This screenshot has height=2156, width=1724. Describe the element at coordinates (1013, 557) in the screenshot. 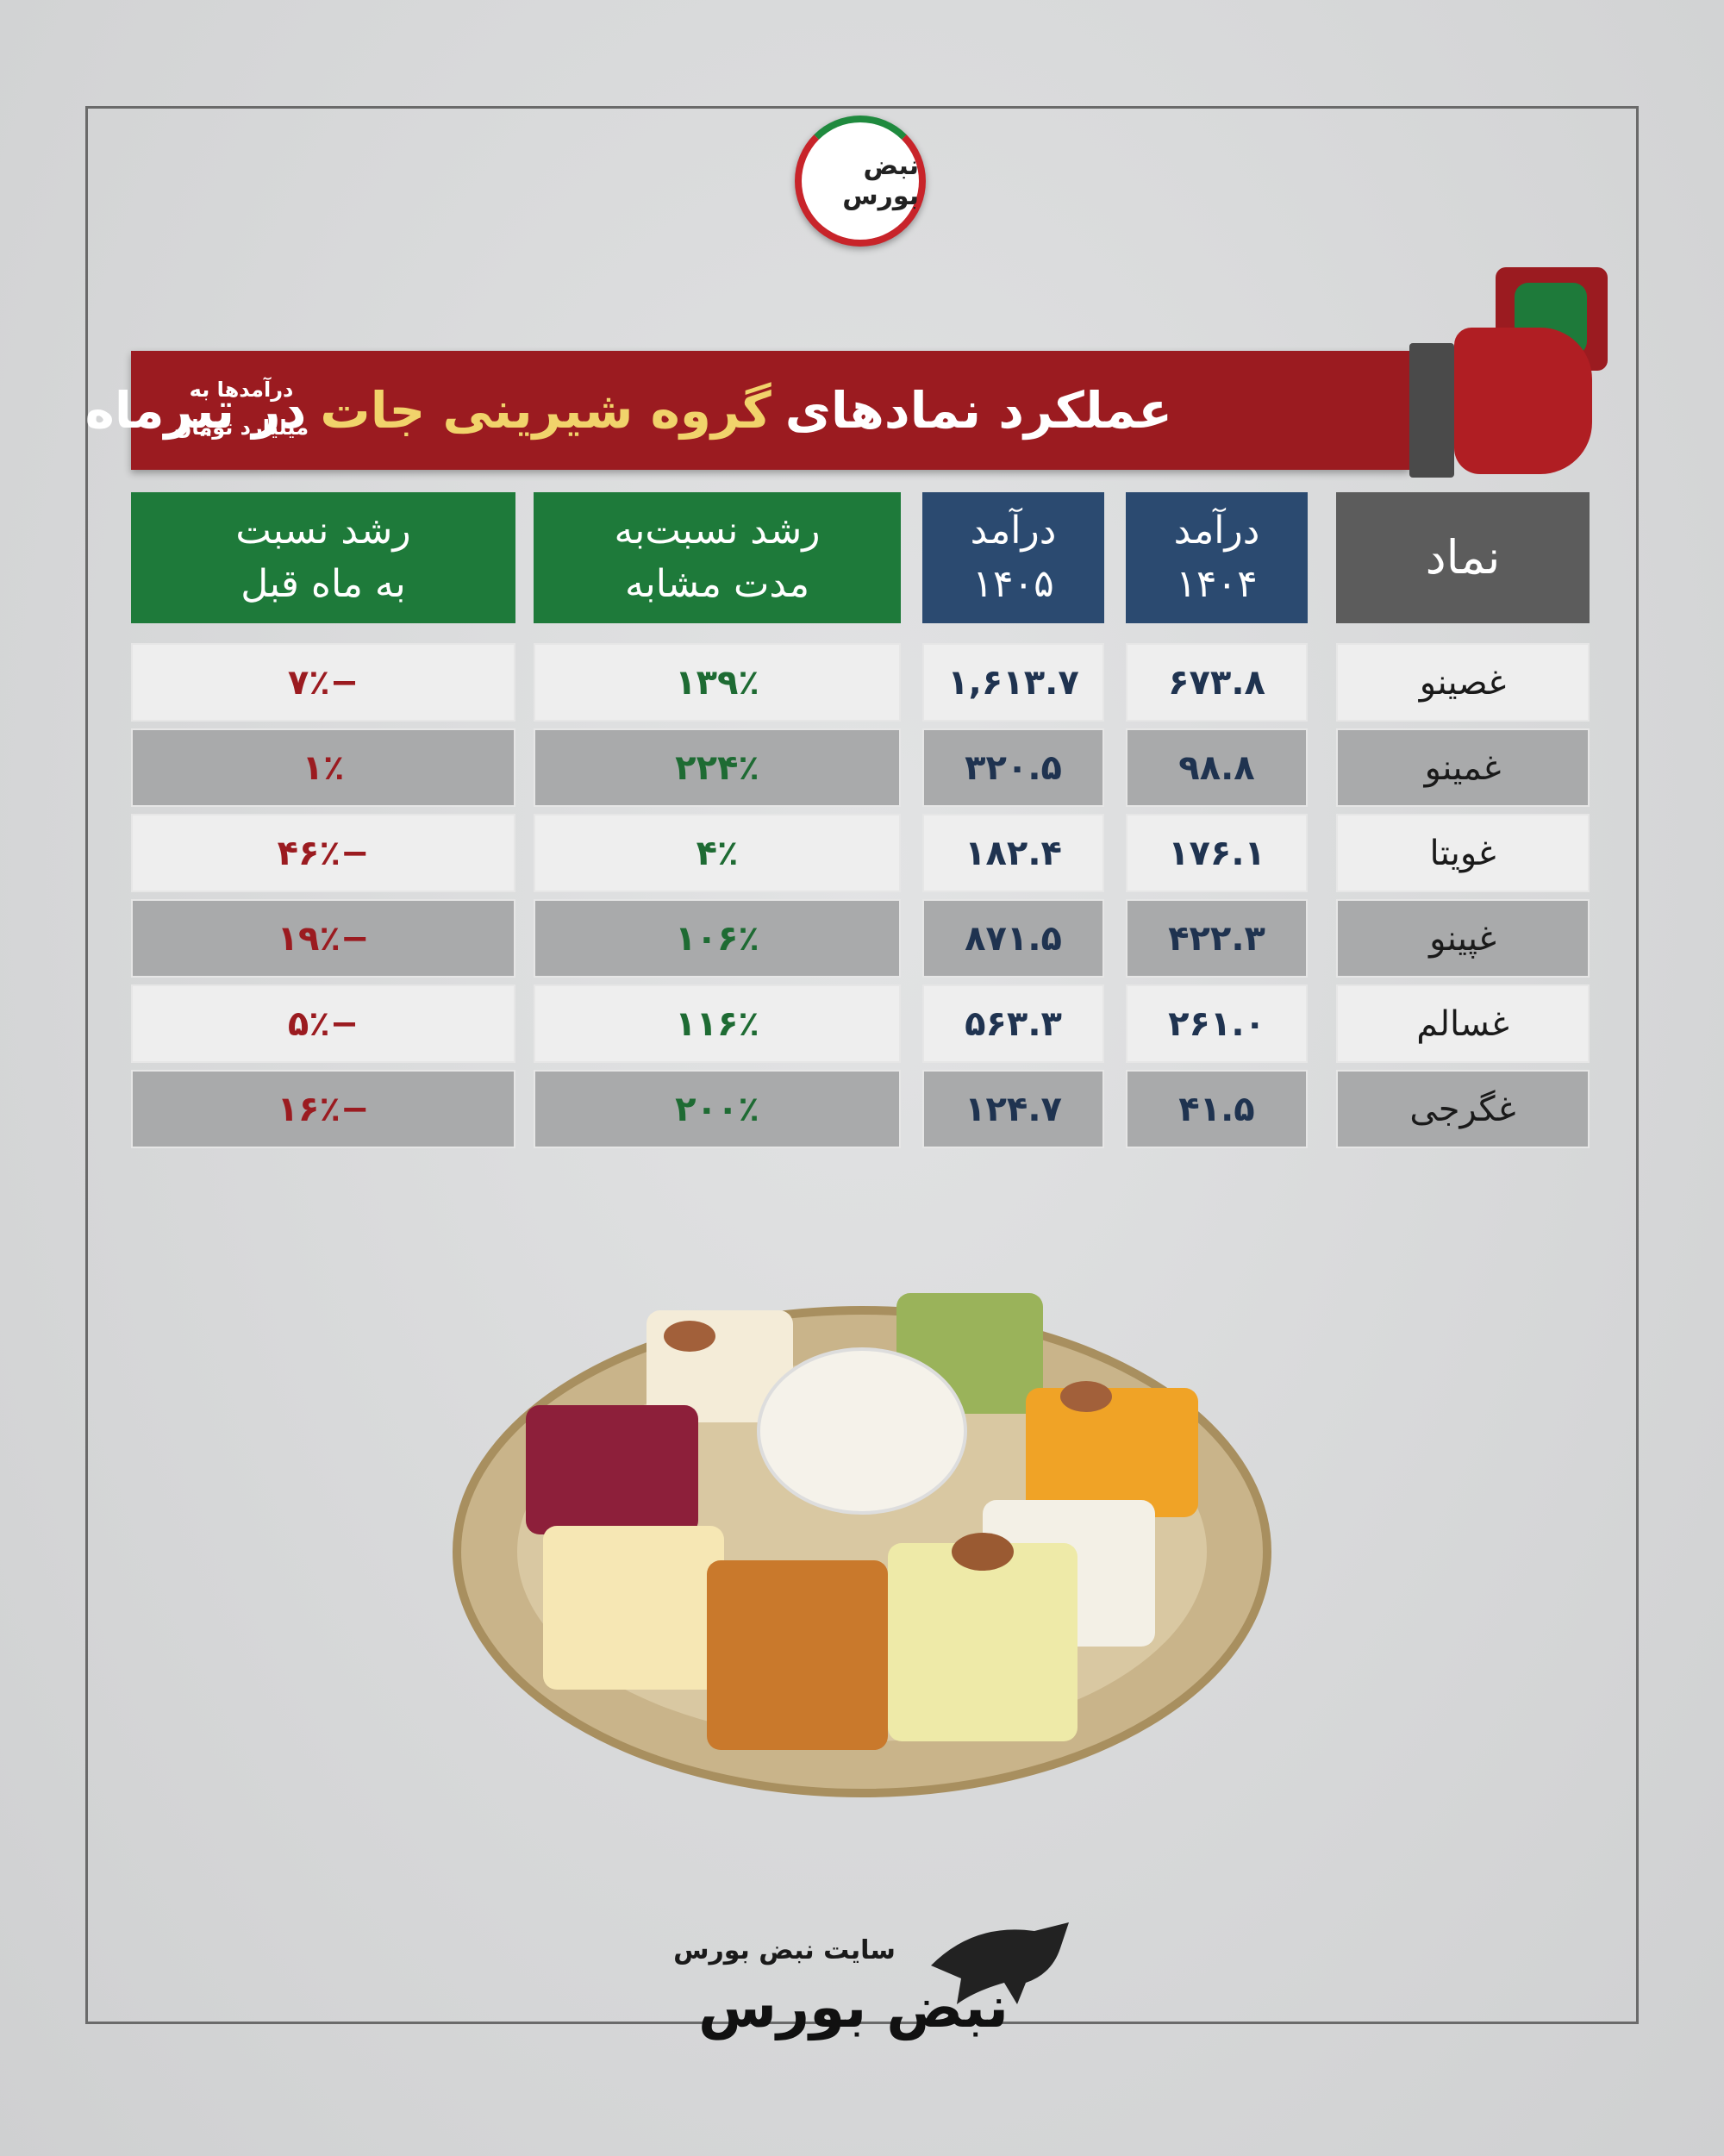

I see `header-cell: درآمد ۱۴۰۵` at that location.